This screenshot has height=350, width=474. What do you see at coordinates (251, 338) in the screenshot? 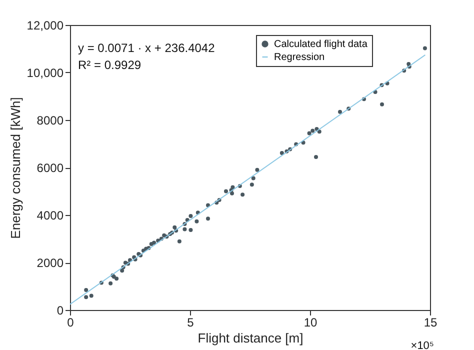
I see `x-axis-title: Flight distance [m]` at bounding box center [251, 338].